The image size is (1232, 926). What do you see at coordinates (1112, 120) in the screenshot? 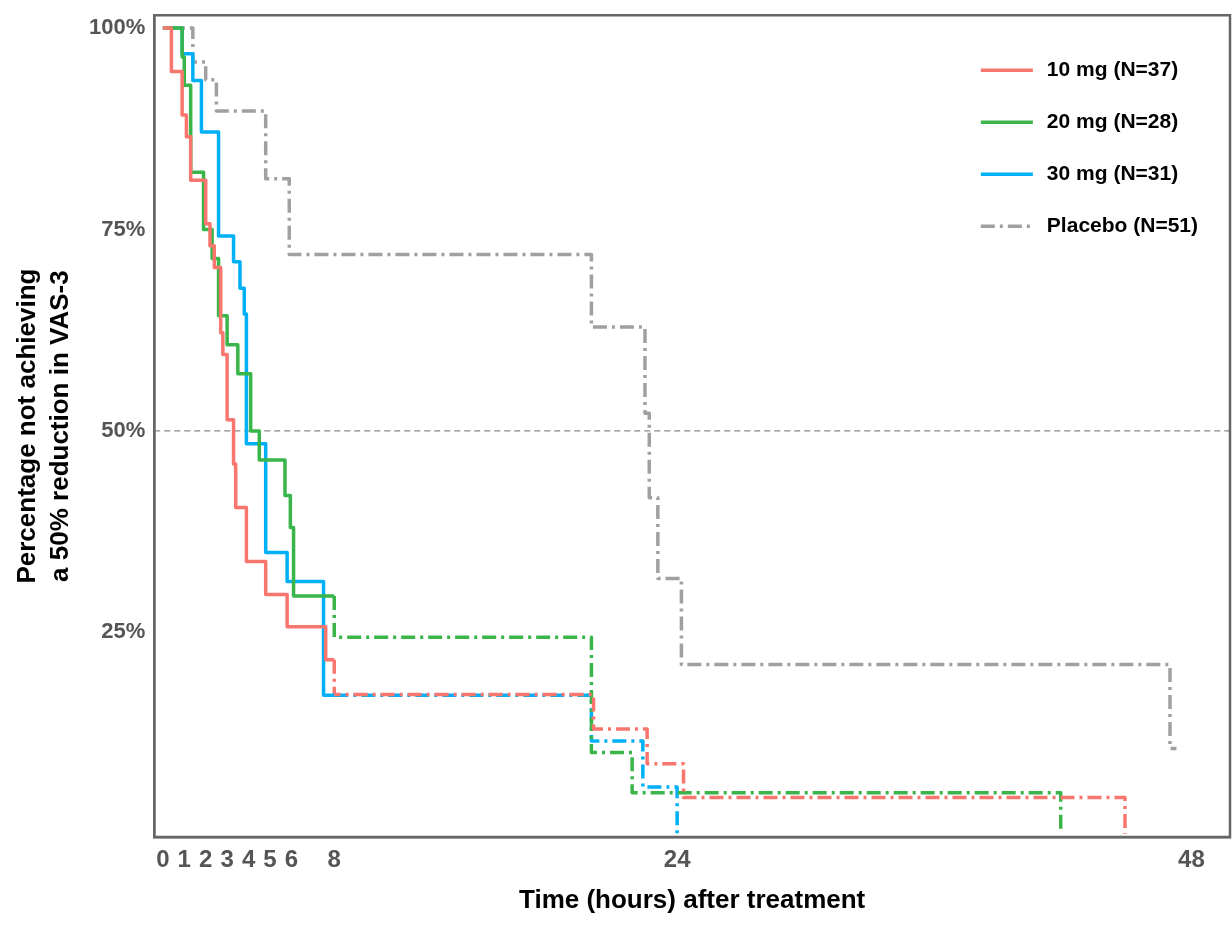
I see `legend-label: 20 mg (N=28)` at bounding box center [1112, 120].